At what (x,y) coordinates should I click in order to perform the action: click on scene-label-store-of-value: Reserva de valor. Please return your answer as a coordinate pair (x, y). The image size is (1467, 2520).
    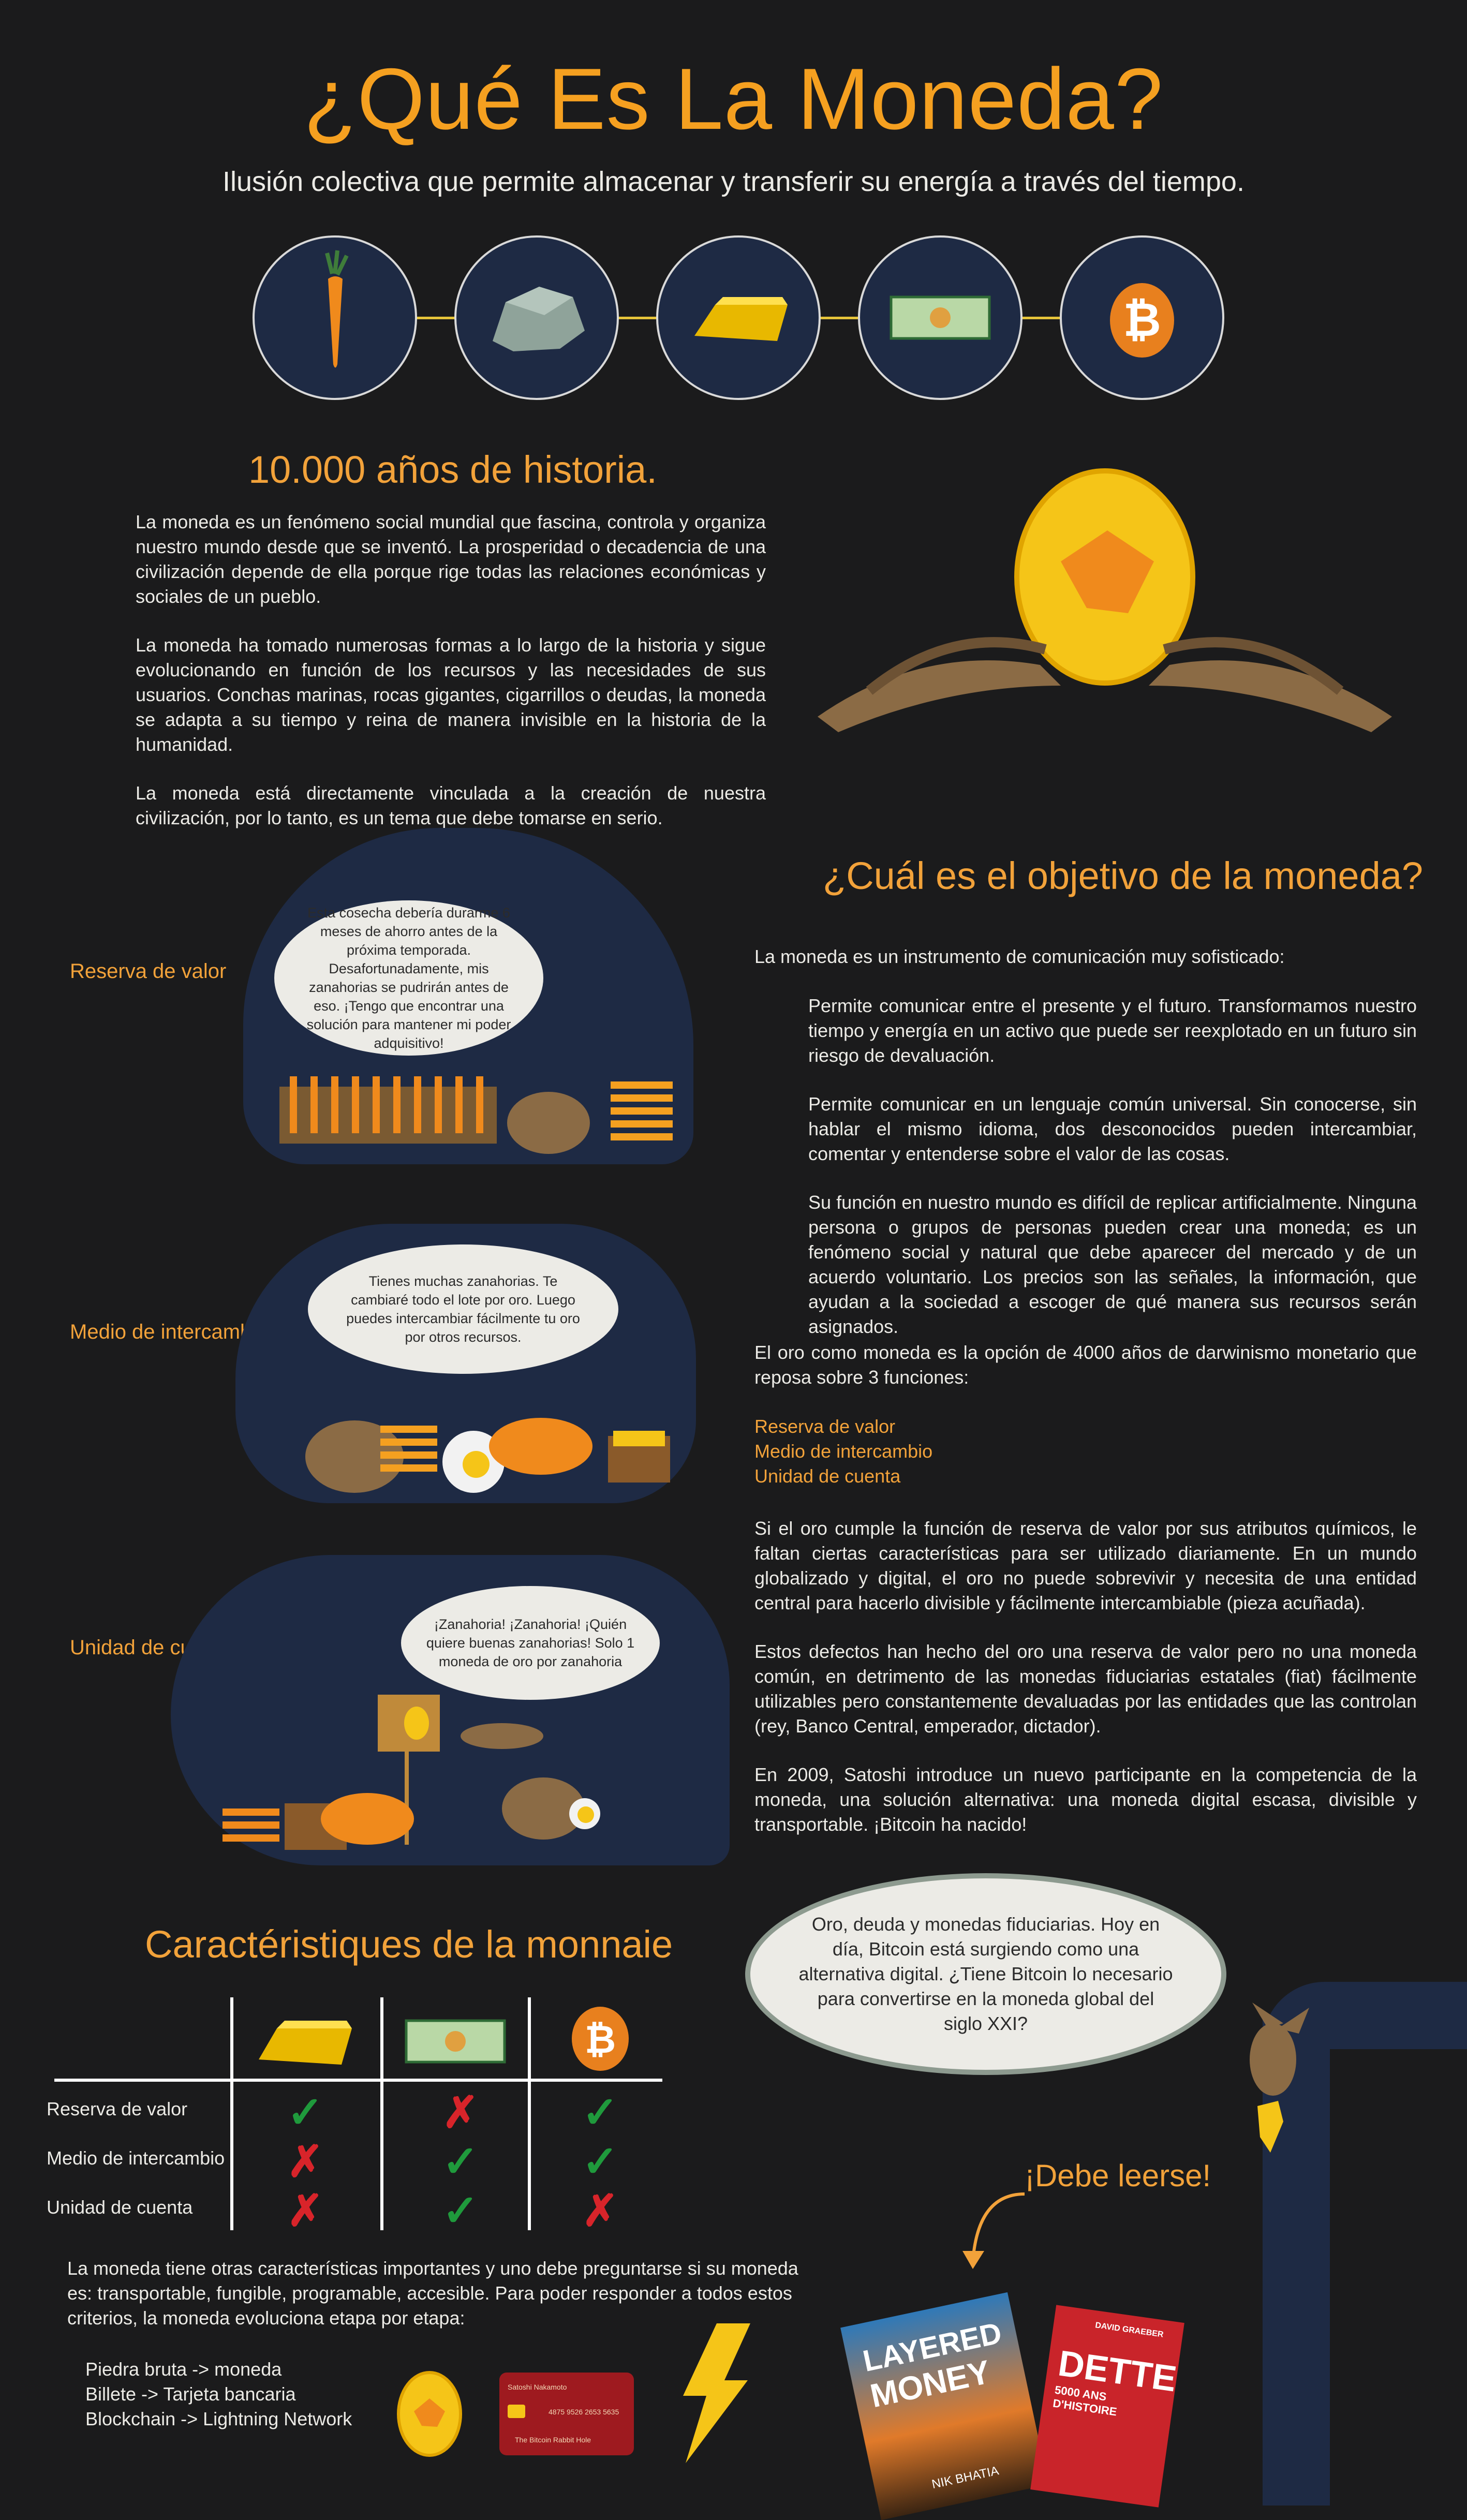
    Looking at the image, I should click on (149, 972).